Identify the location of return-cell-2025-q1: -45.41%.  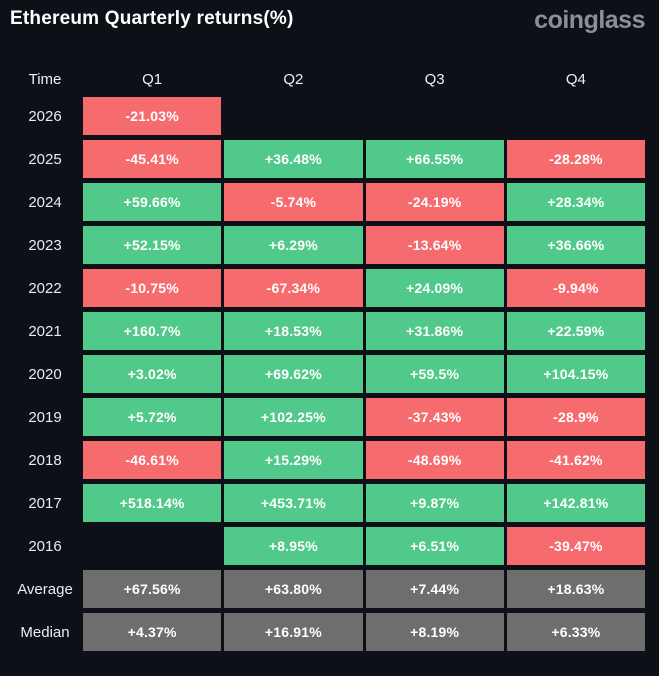
(152, 159).